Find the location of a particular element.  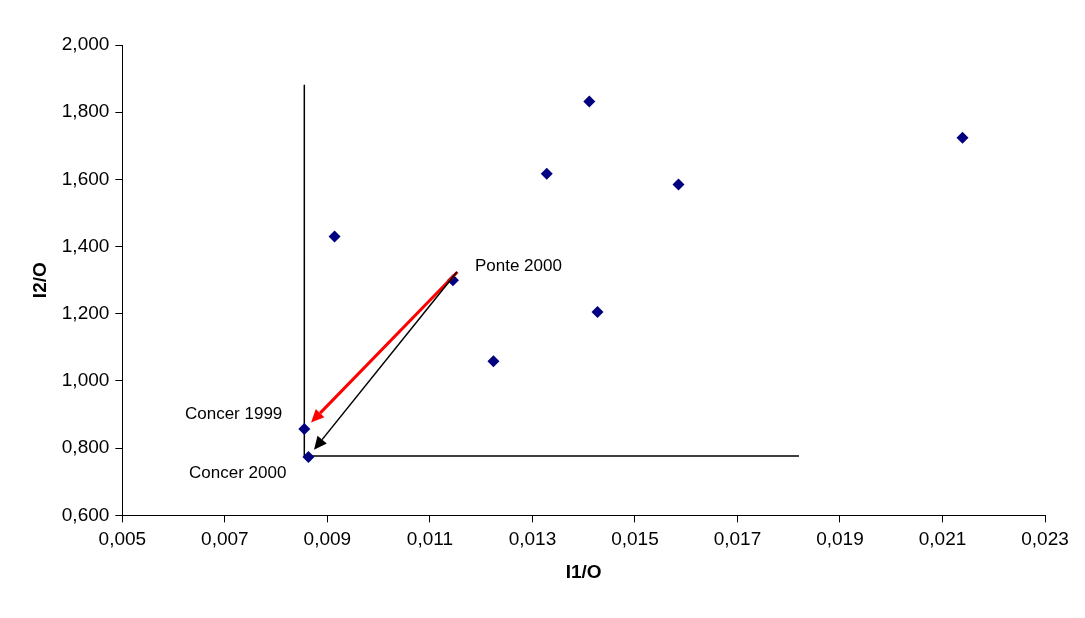

y-tick-label: 0,600 is located at coordinates (85, 514).